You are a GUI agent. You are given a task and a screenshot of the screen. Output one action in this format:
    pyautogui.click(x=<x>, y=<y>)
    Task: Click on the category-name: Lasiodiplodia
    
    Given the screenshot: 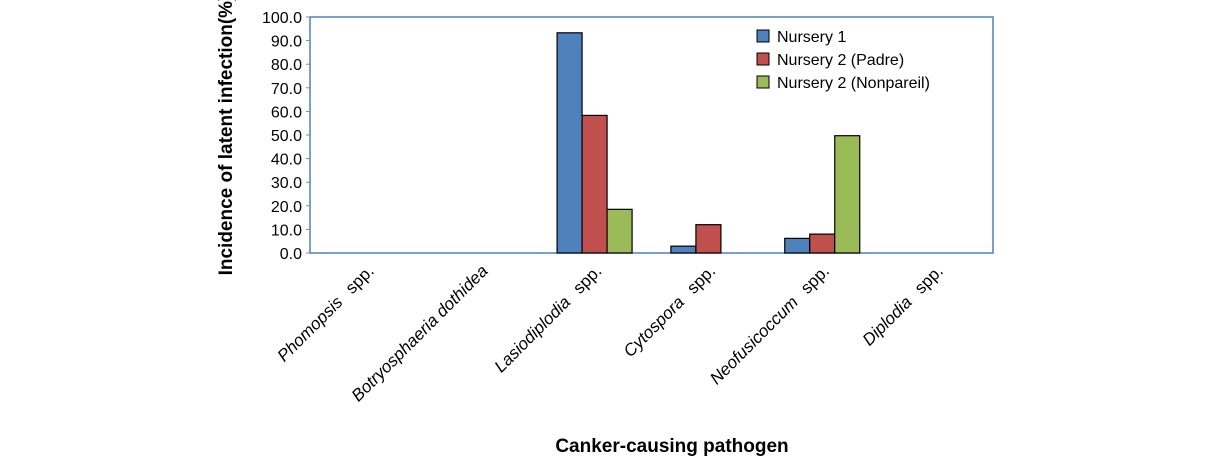 What is the action you would take?
    pyautogui.click(x=533, y=335)
    